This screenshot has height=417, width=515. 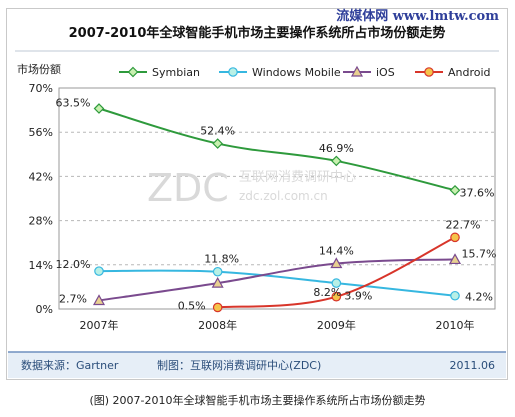 What do you see at coordinates (327, 292) in the screenshot?
I see `data-label: 8.2%` at bounding box center [327, 292].